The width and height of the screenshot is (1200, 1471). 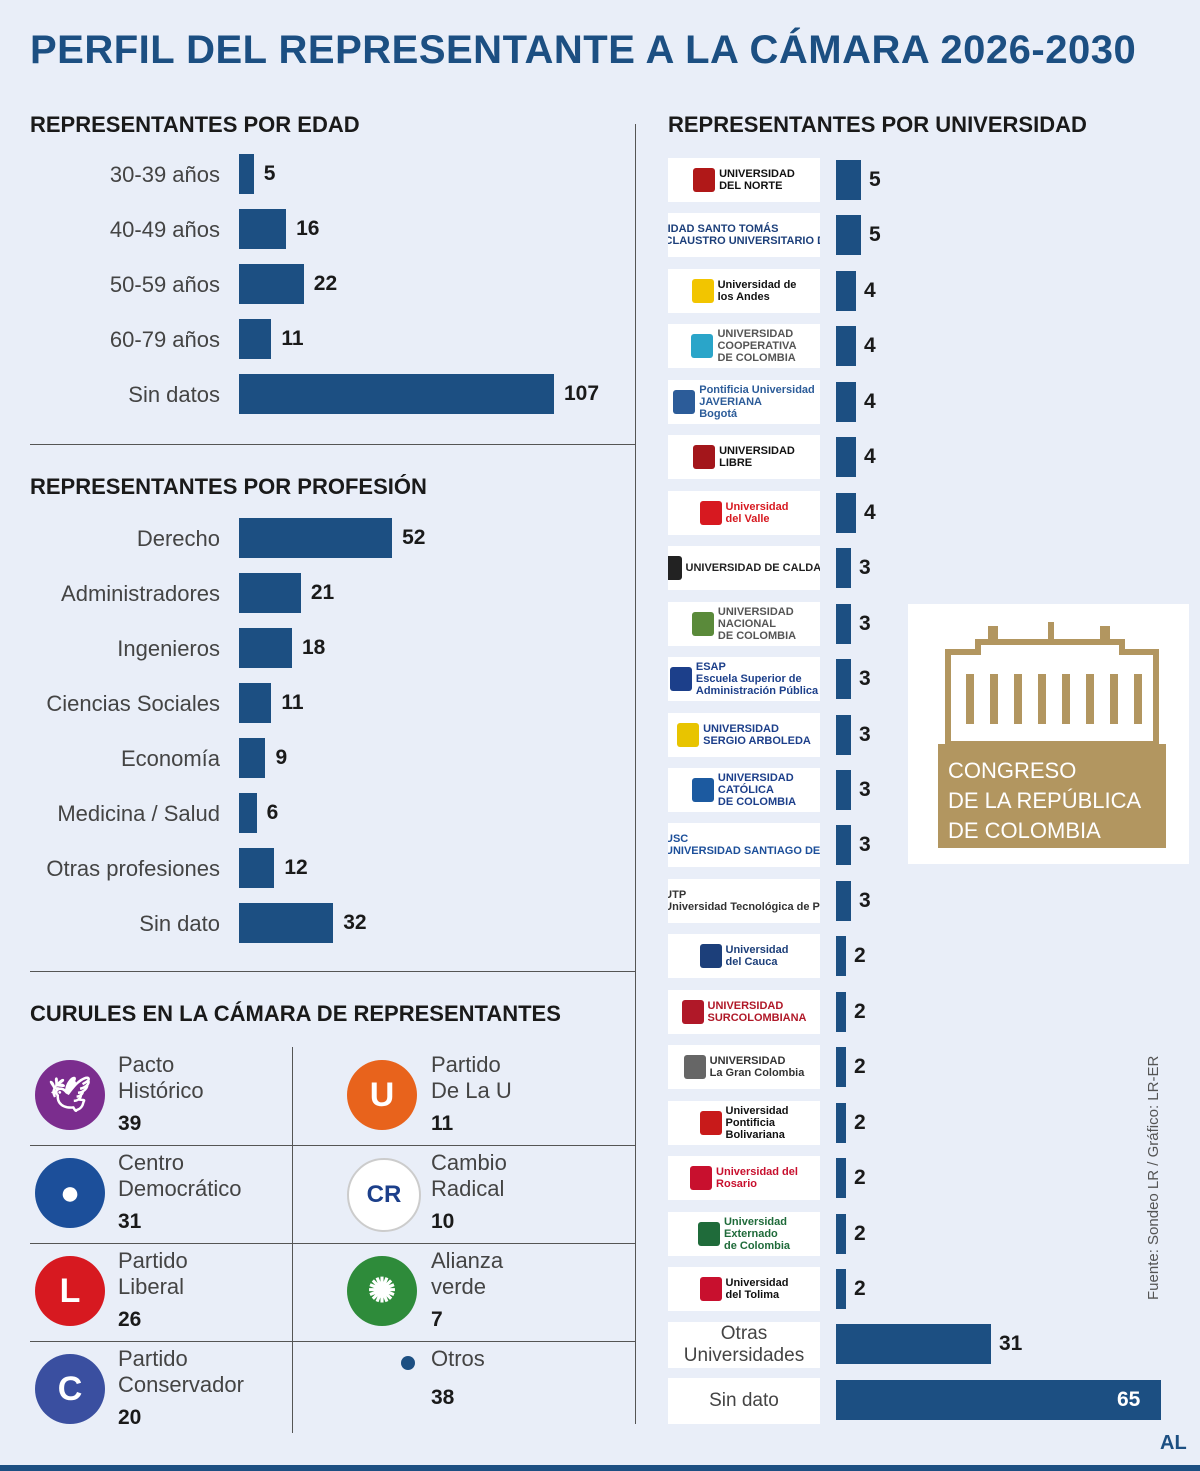 I want to click on university-logo: UNIVERSIDAD SURCOLOMBIANA, so click(x=744, y=1011).